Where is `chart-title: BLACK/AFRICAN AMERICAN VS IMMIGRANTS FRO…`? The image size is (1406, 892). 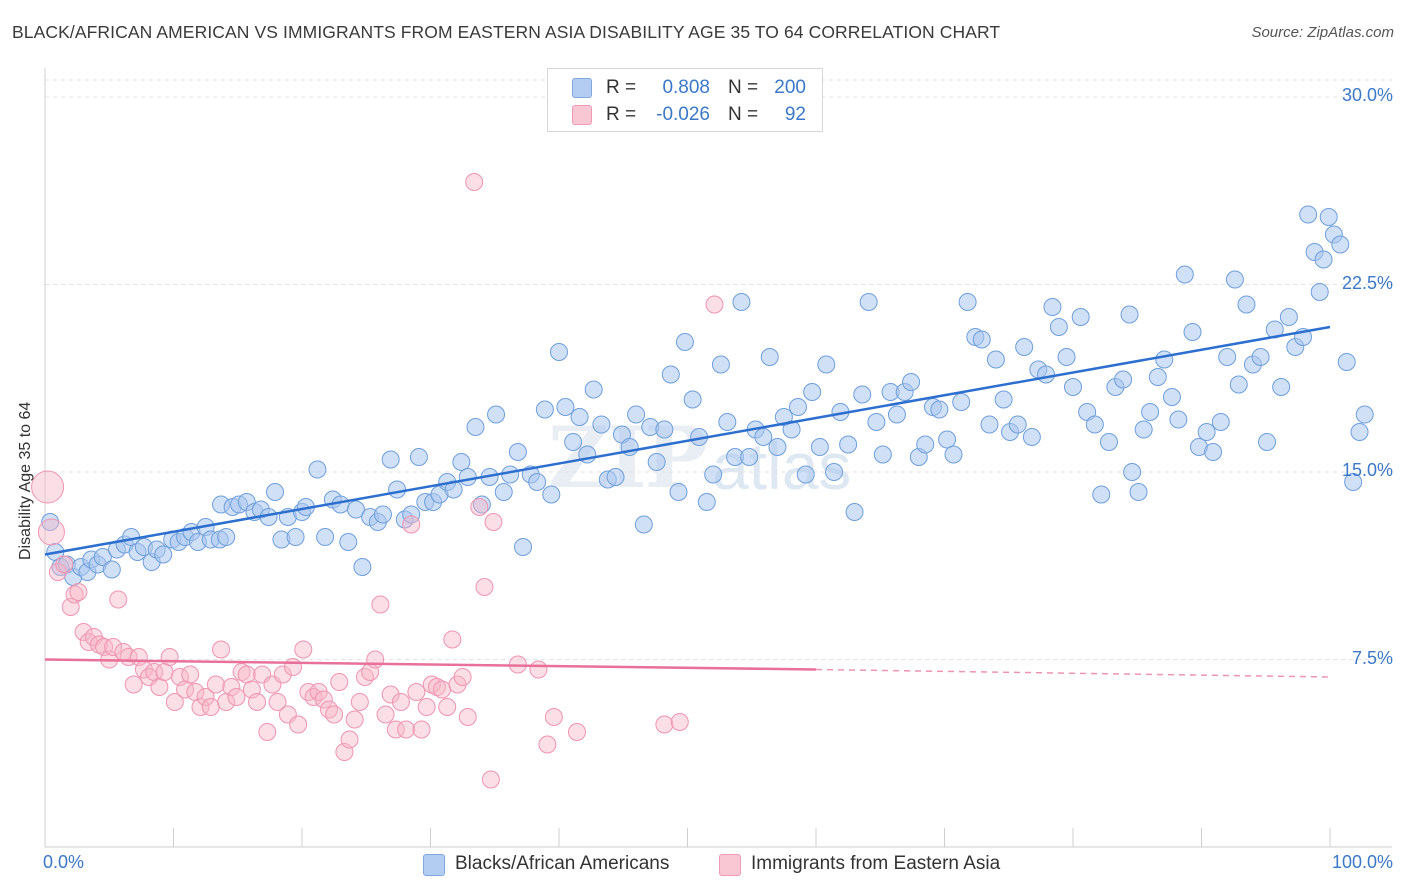
chart-title: BLACK/AFRICAN AMERICAN VS IMMIGRANTS FRO… is located at coordinates (506, 32).